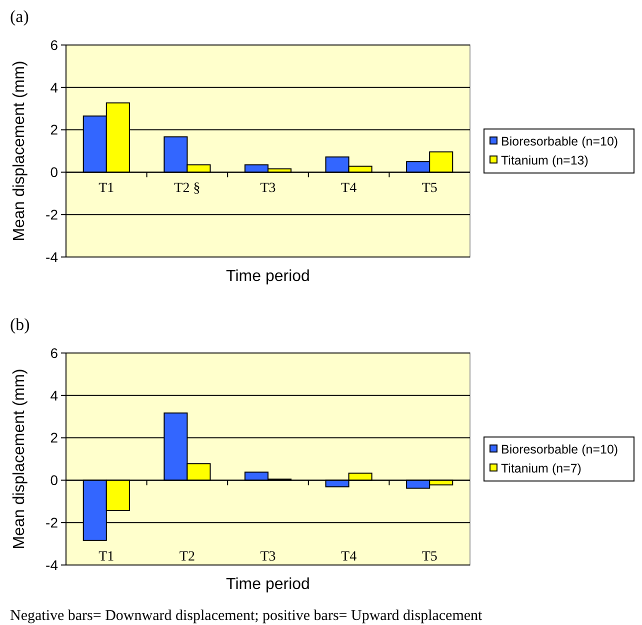 The image size is (642, 625). What do you see at coordinates (544, 160) in the screenshot?
I see `legend-label: Titanium (n=13)` at bounding box center [544, 160].